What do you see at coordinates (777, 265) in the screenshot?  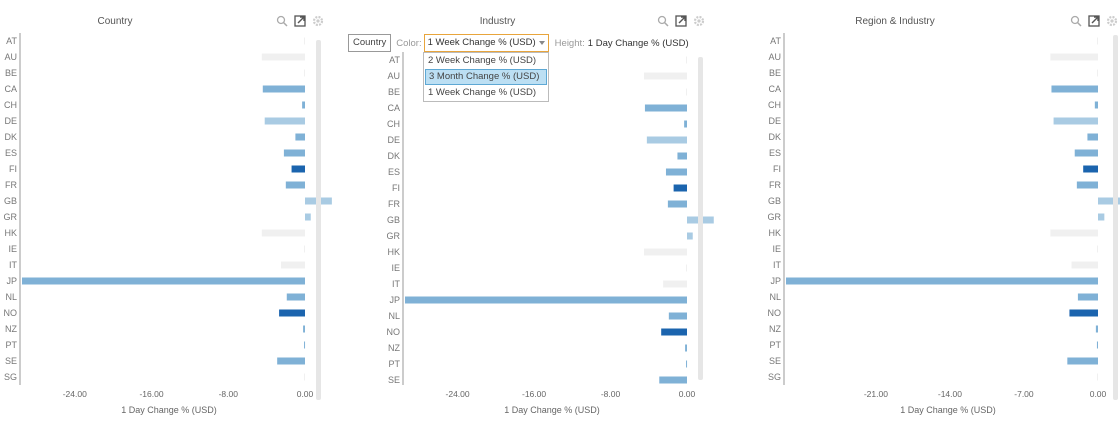 I see `category-tick-label: IT` at bounding box center [777, 265].